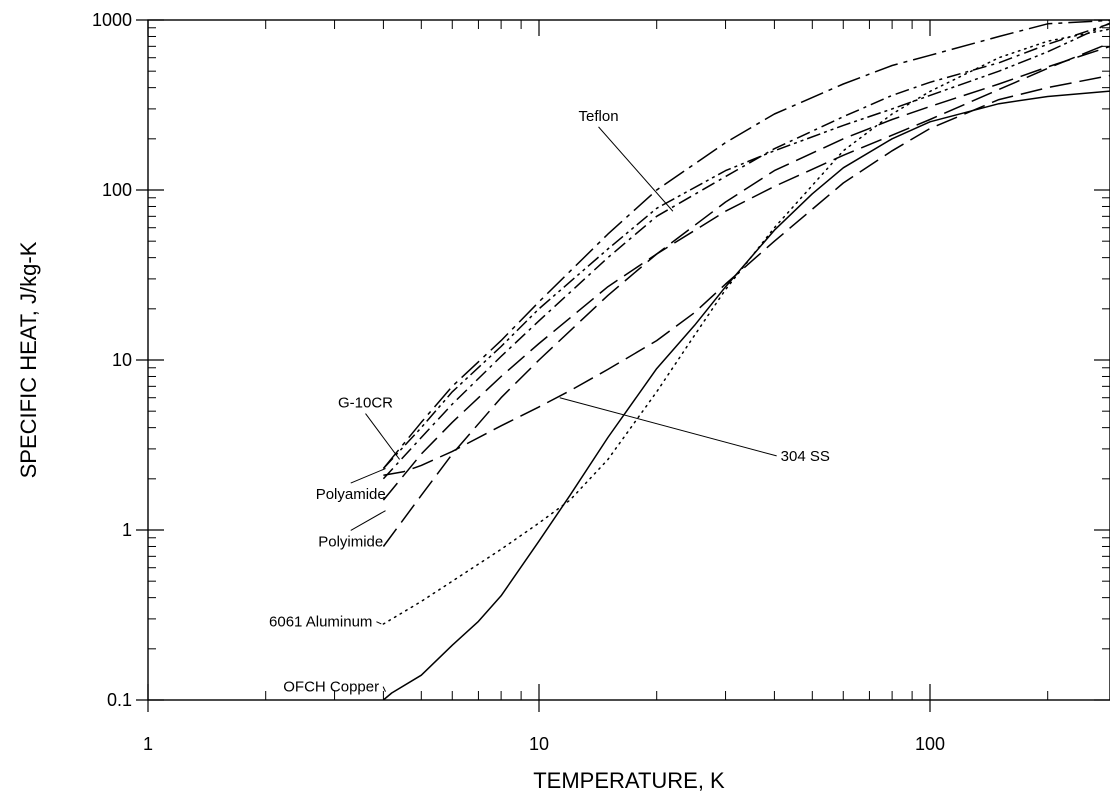 The width and height of the screenshot is (1110, 810). Describe the element at coordinates (599, 116) in the screenshot. I see `label-teflon: Teflon` at that location.